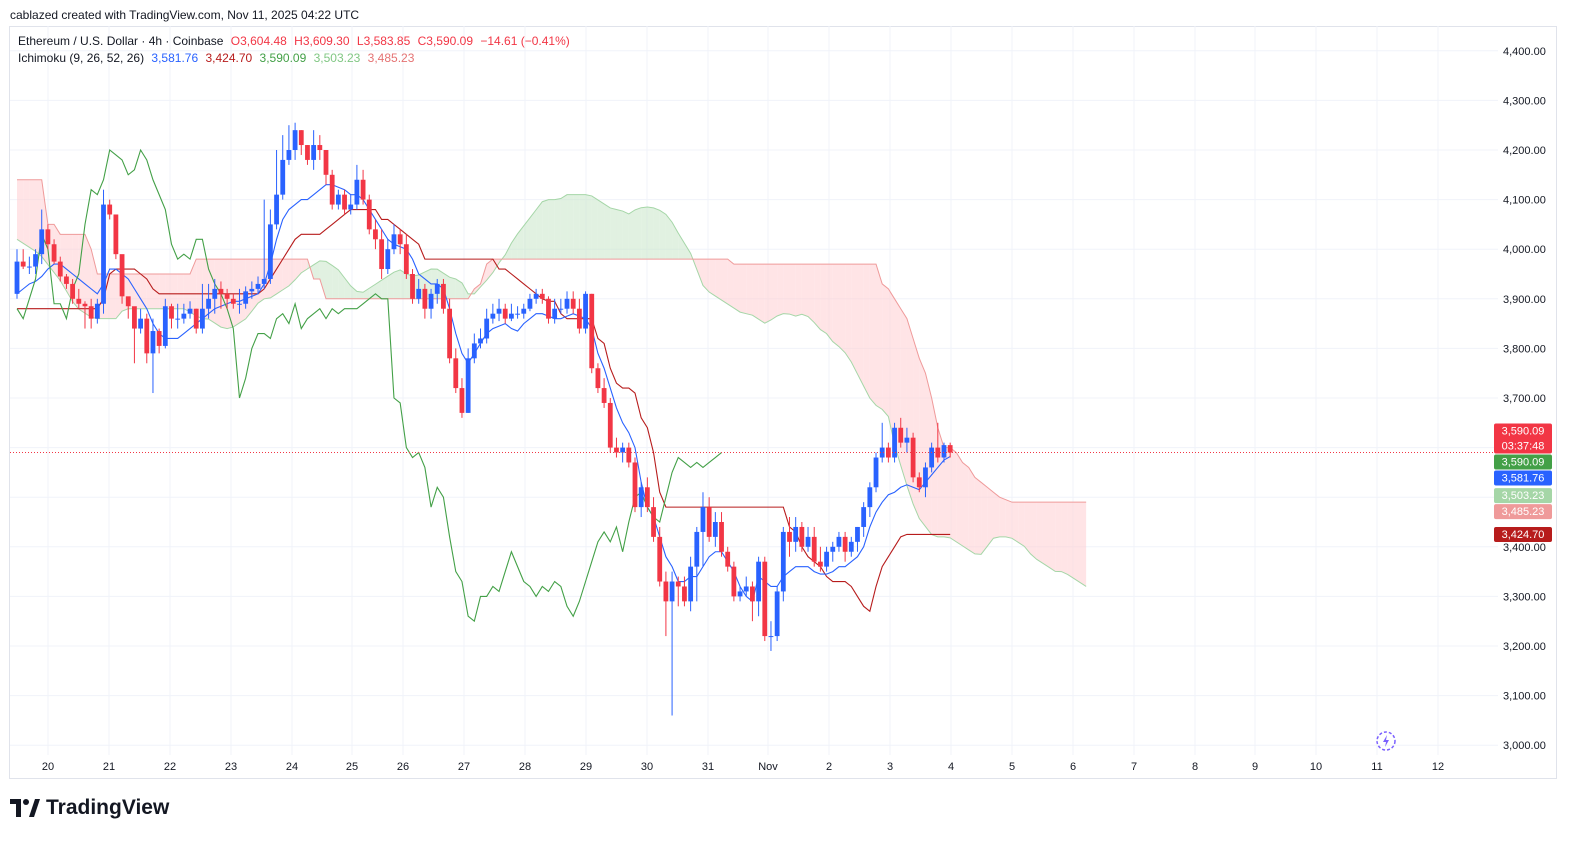 The width and height of the screenshot is (1595, 853). What do you see at coordinates (1523, 447) in the screenshot?
I see `countdown-label: 03:37:48` at bounding box center [1523, 447].